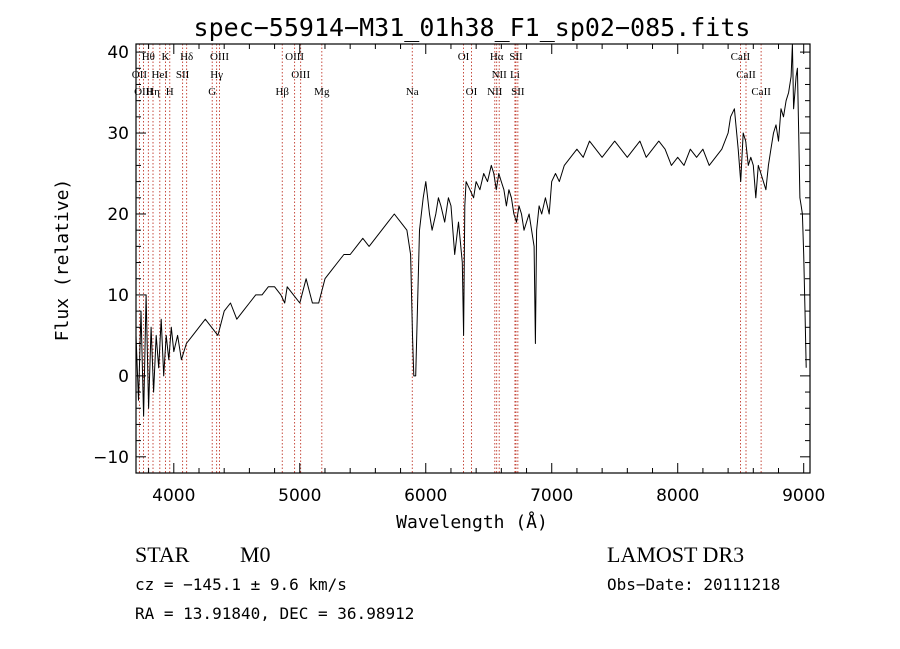  What do you see at coordinates (274, 613) in the screenshot?
I see `ra-dec-coordinates: RA = 13.91840, DEC = 36.98912` at bounding box center [274, 613].